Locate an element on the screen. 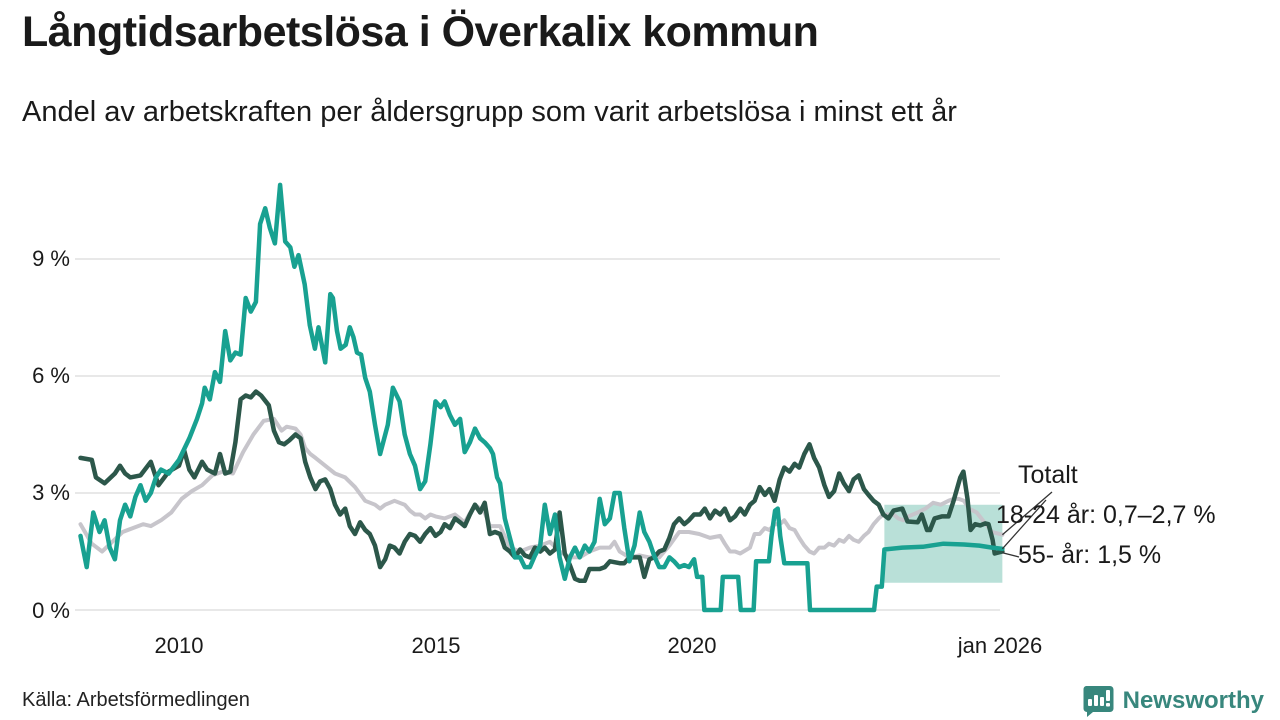  newsworthy-logo: Newsworthy is located at coordinates (1172, 701).